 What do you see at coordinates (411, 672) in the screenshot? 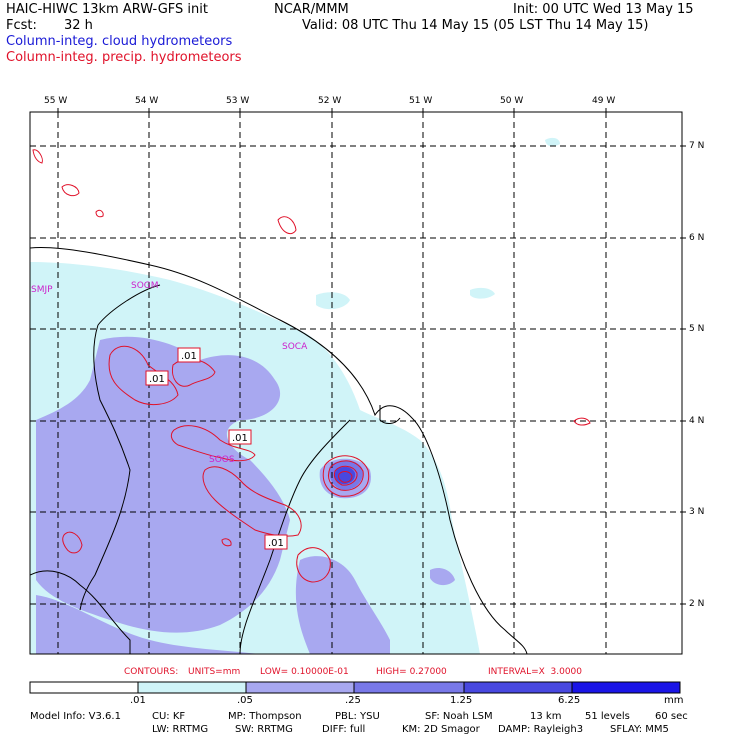
I see `contours-high: HIGH= 0.27000` at bounding box center [411, 672].